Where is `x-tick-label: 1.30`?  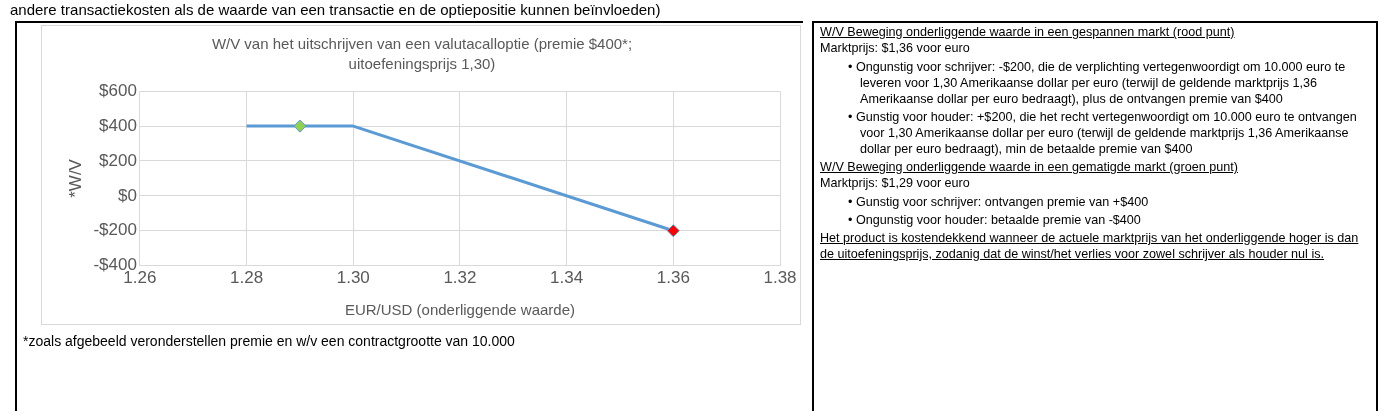 x-tick-label: 1.30 is located at coordinates (353, 278).